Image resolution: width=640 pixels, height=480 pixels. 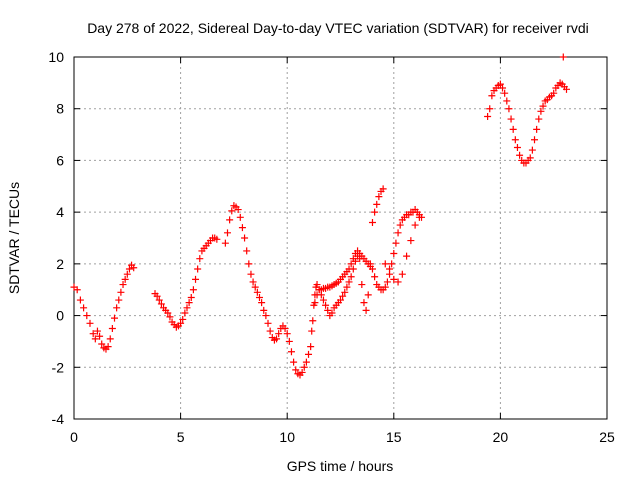 What do you see at coordinates (58, 367) in the screenshot?
I see `y-tick-label: -2` at bounding box center [58, 367].